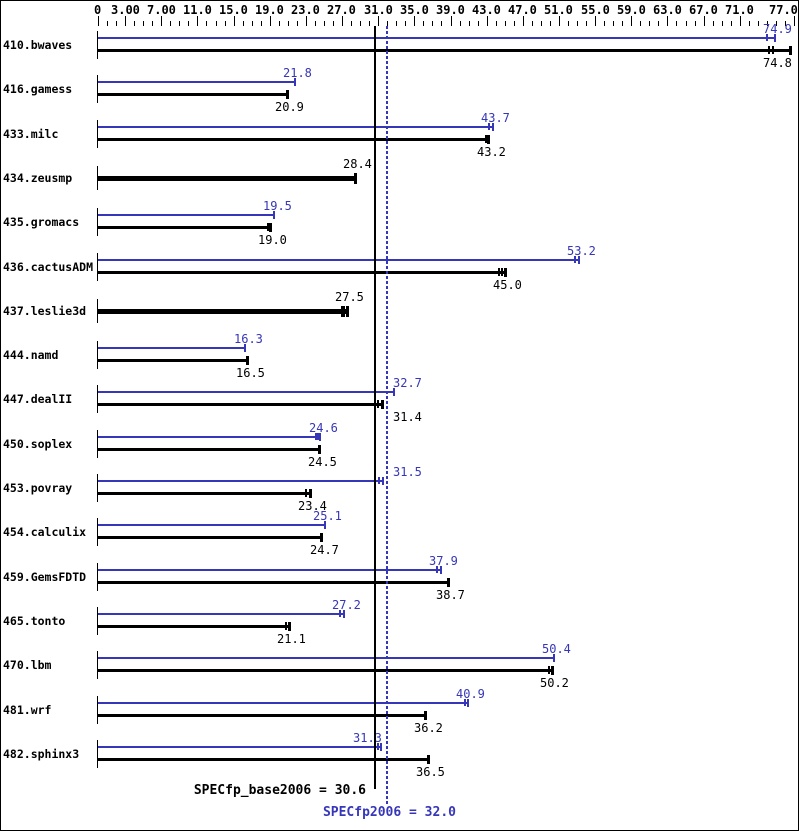 The width and height of the screenshot is (799, 831). Describe the element at coordinates (248, 339) in the screenshot. I see `peak-value-label: 16.3` at that location.